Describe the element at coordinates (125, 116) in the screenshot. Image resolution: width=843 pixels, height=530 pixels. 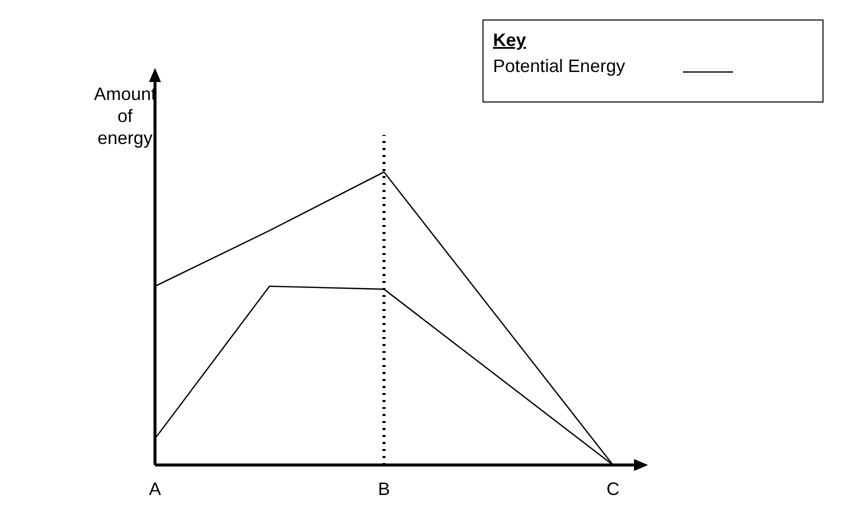
I see `y-axis-title: Amount of energy` at that location.